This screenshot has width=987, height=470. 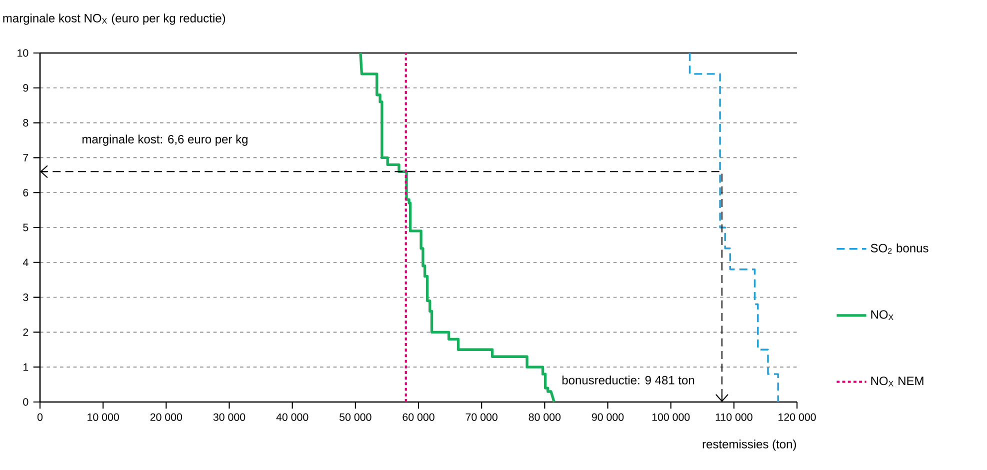 I want to click on y-tick-label: 1, so click(x=26, y=367).